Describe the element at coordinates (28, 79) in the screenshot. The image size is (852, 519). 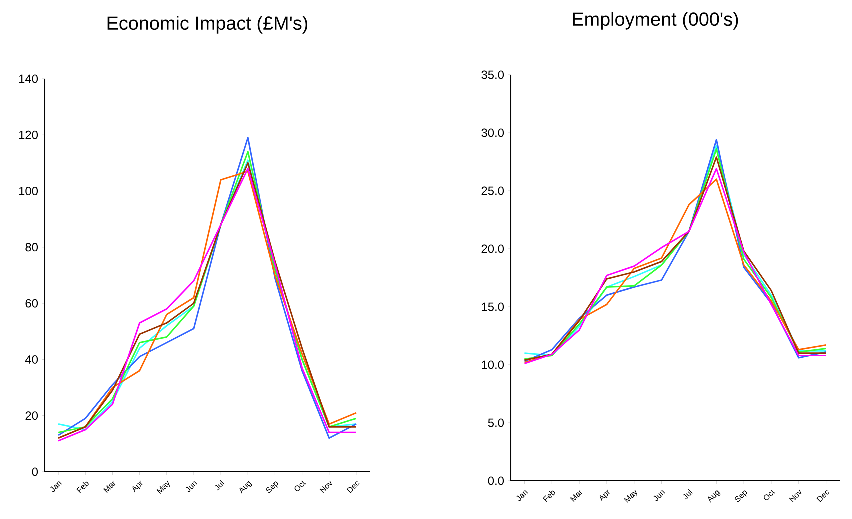
I see `y-tick-label: 140` at that location.